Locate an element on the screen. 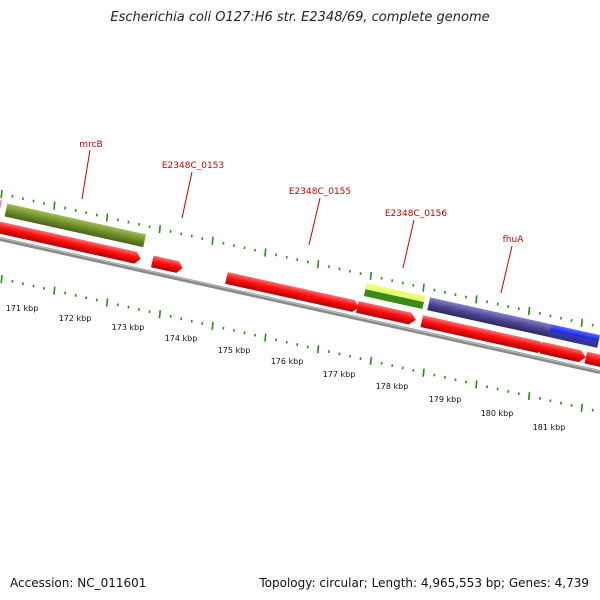 The width and height of the screenshot is (600, 600). gene-feature-magenta is located at coordinates (1, 205).